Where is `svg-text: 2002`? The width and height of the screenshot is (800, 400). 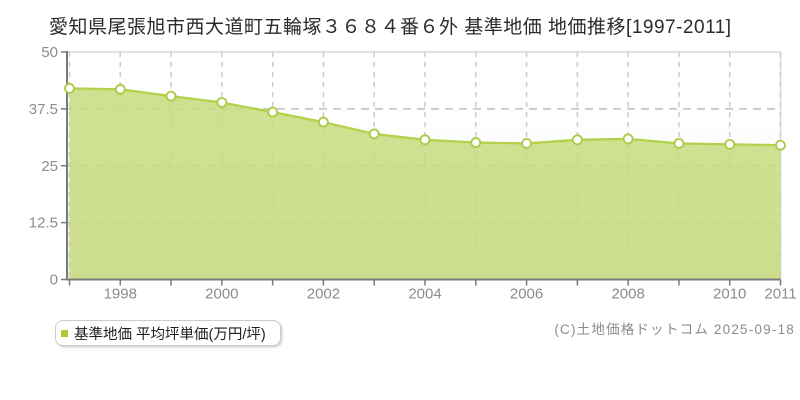
svg-text: 2002 is located at coordinates (323, 294).